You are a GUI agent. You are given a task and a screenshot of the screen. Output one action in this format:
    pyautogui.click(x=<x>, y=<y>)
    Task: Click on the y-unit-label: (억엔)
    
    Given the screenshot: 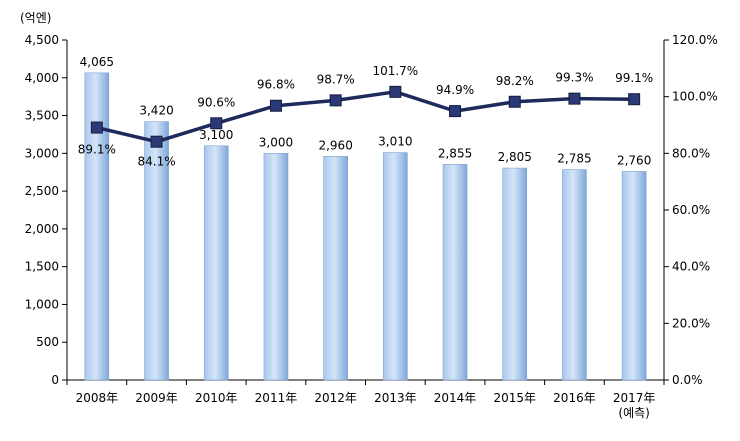 What is the action you would take?
    pyautogui.click(x=35, y=18)
    